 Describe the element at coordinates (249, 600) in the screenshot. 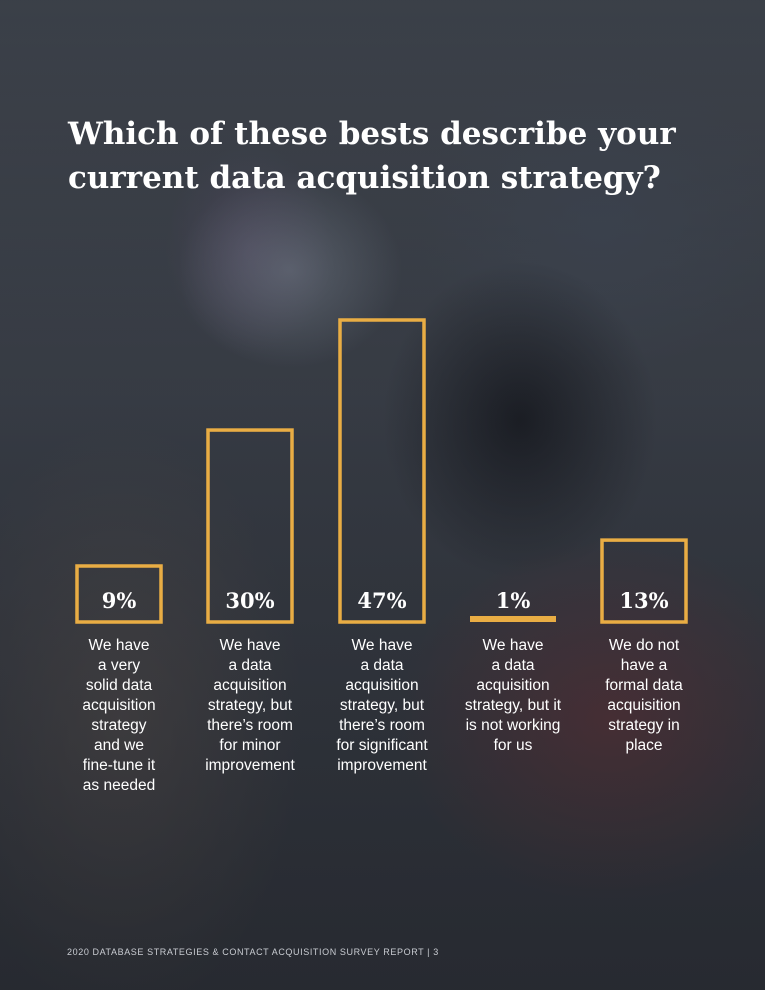

I see `data-label-2: 30%` at that location.